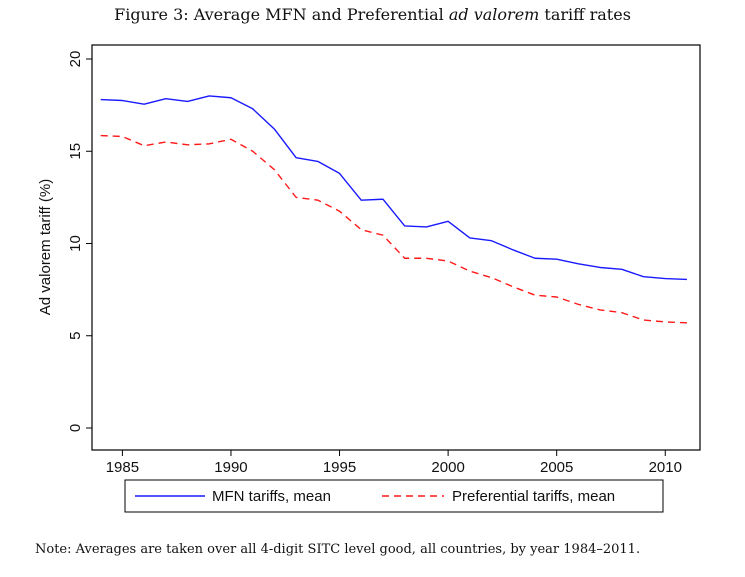 The height and width of the screenshot is (577, 745). Describe the element at coordinates (75, 336) in the screenshot. I see `y-tick-label-5: 5` at that location.